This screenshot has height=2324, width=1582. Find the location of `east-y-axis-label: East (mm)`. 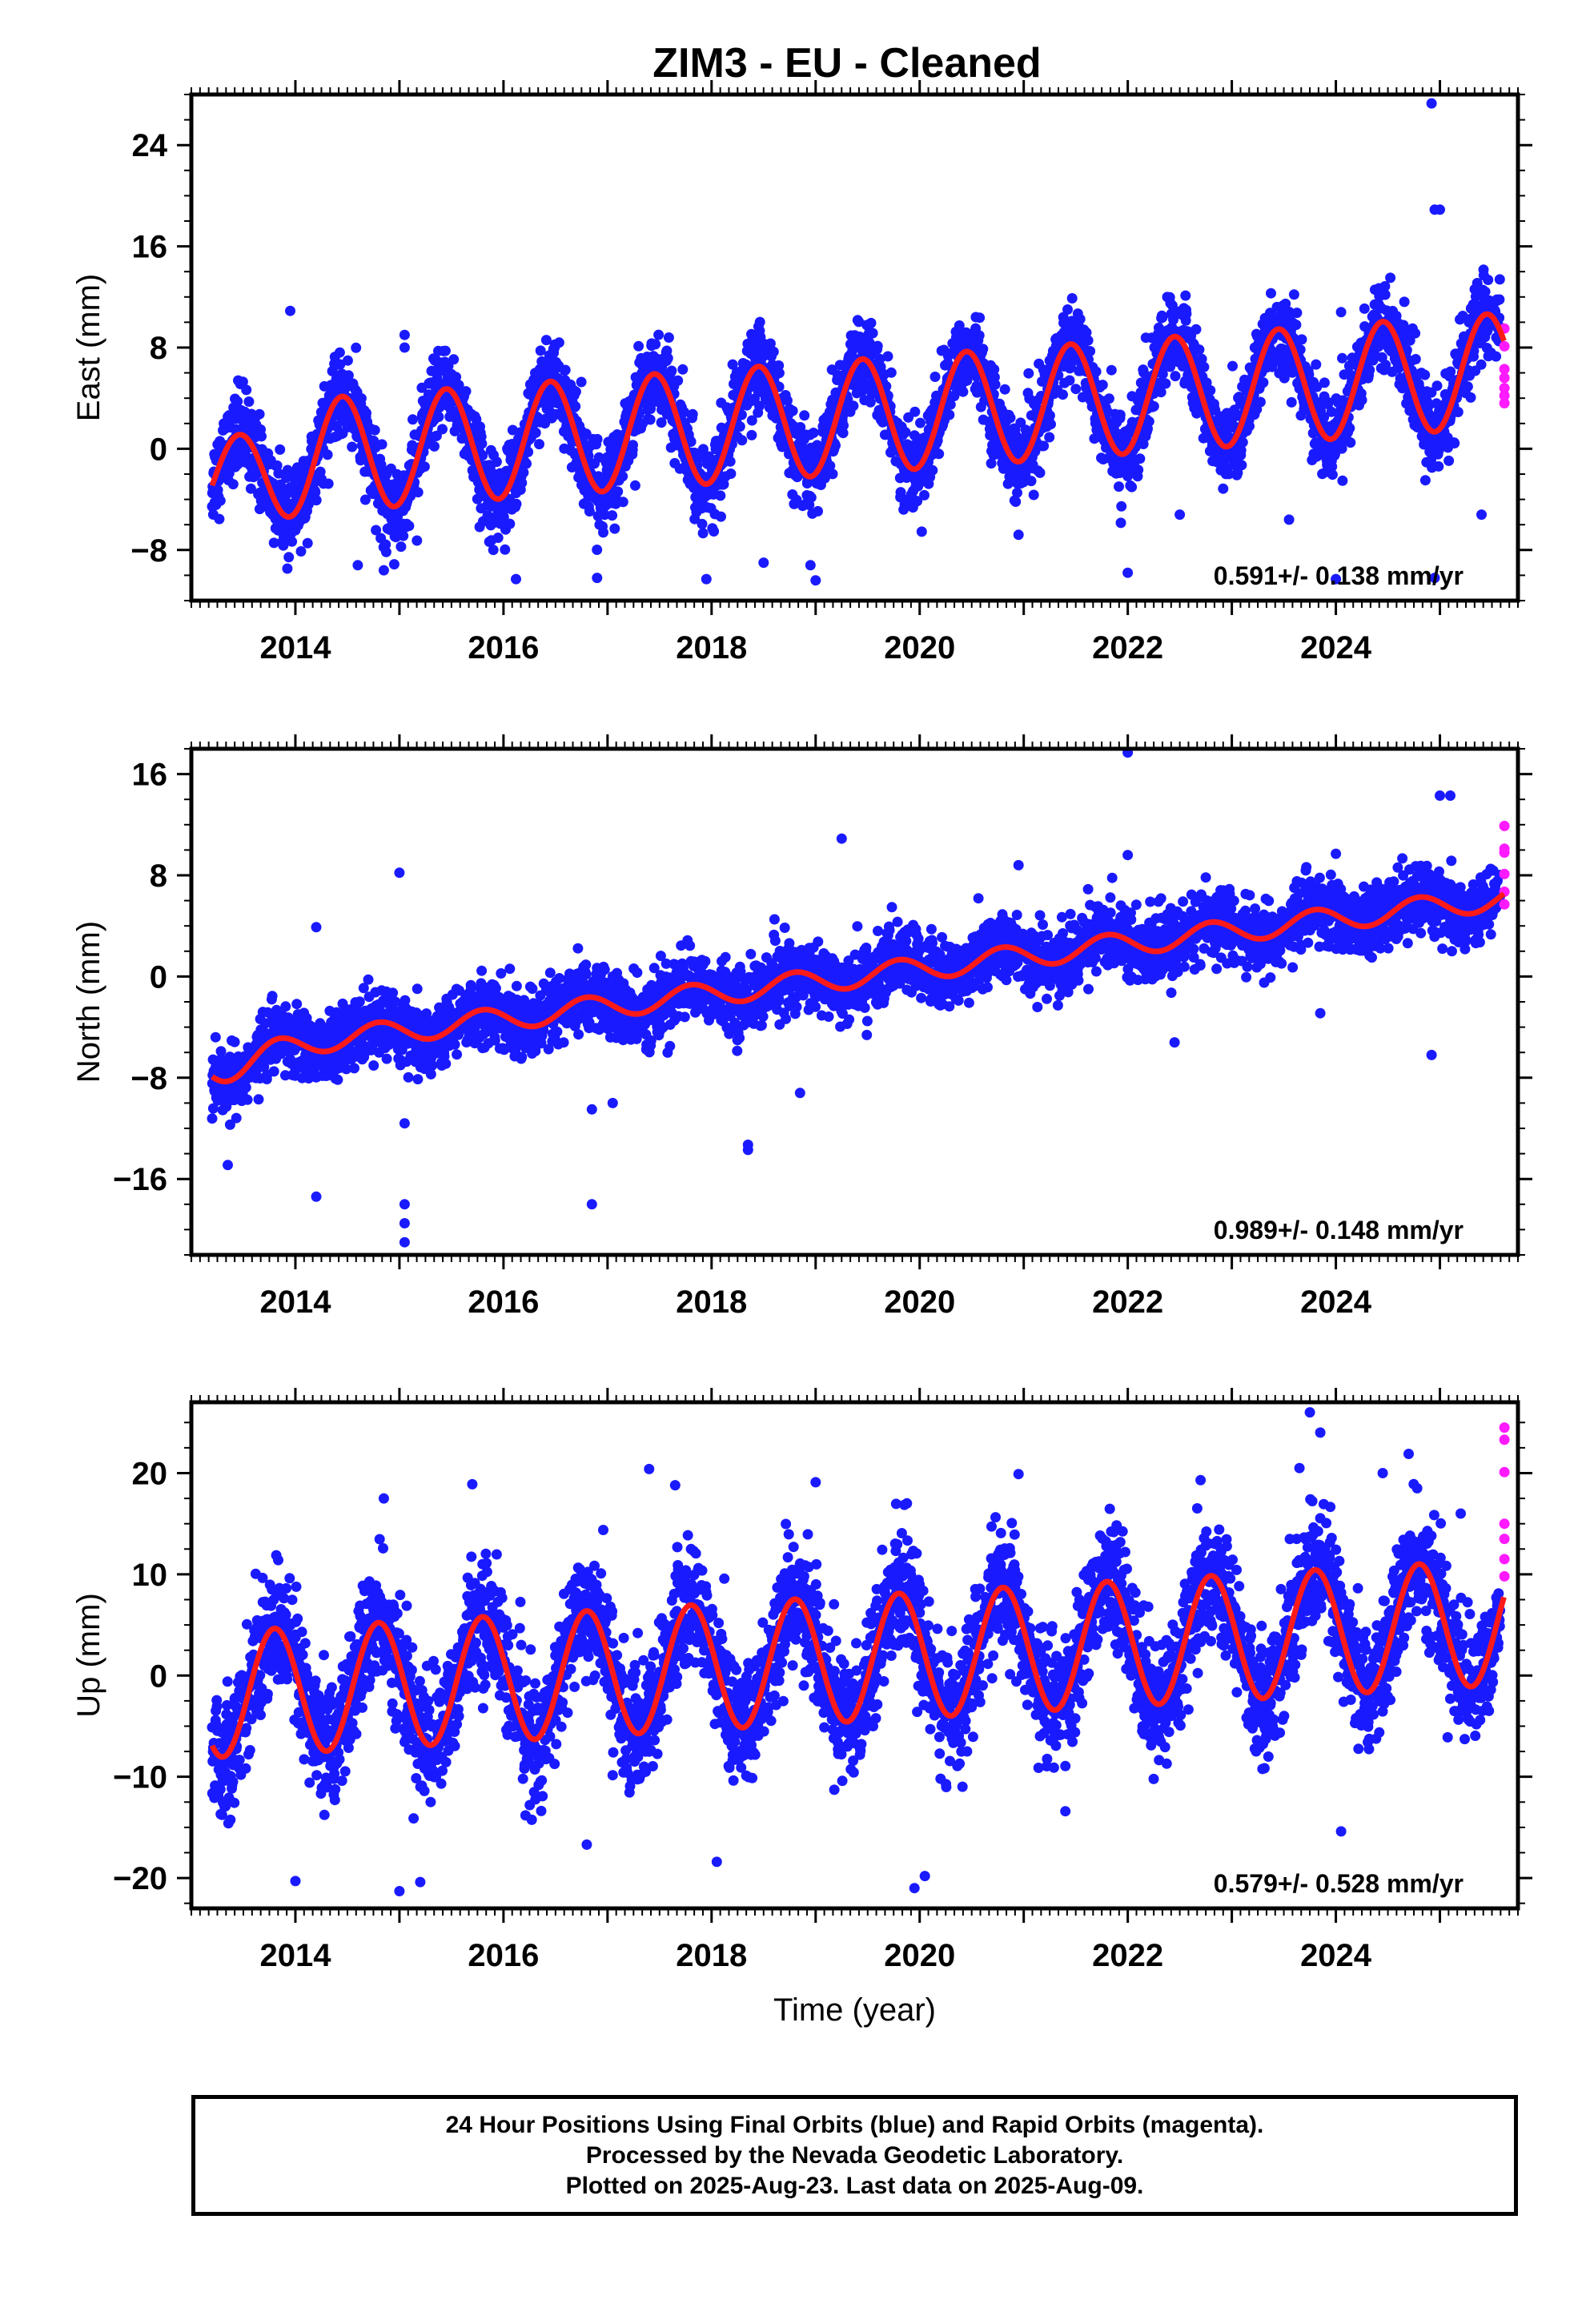

east-y-axis-label: East (mm) is located at coordinates (89, 347).